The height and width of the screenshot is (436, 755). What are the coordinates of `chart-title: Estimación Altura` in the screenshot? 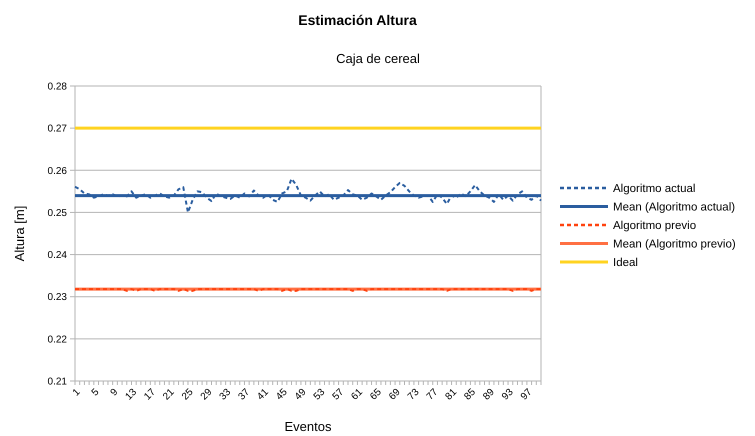 It's located at (357, 20).